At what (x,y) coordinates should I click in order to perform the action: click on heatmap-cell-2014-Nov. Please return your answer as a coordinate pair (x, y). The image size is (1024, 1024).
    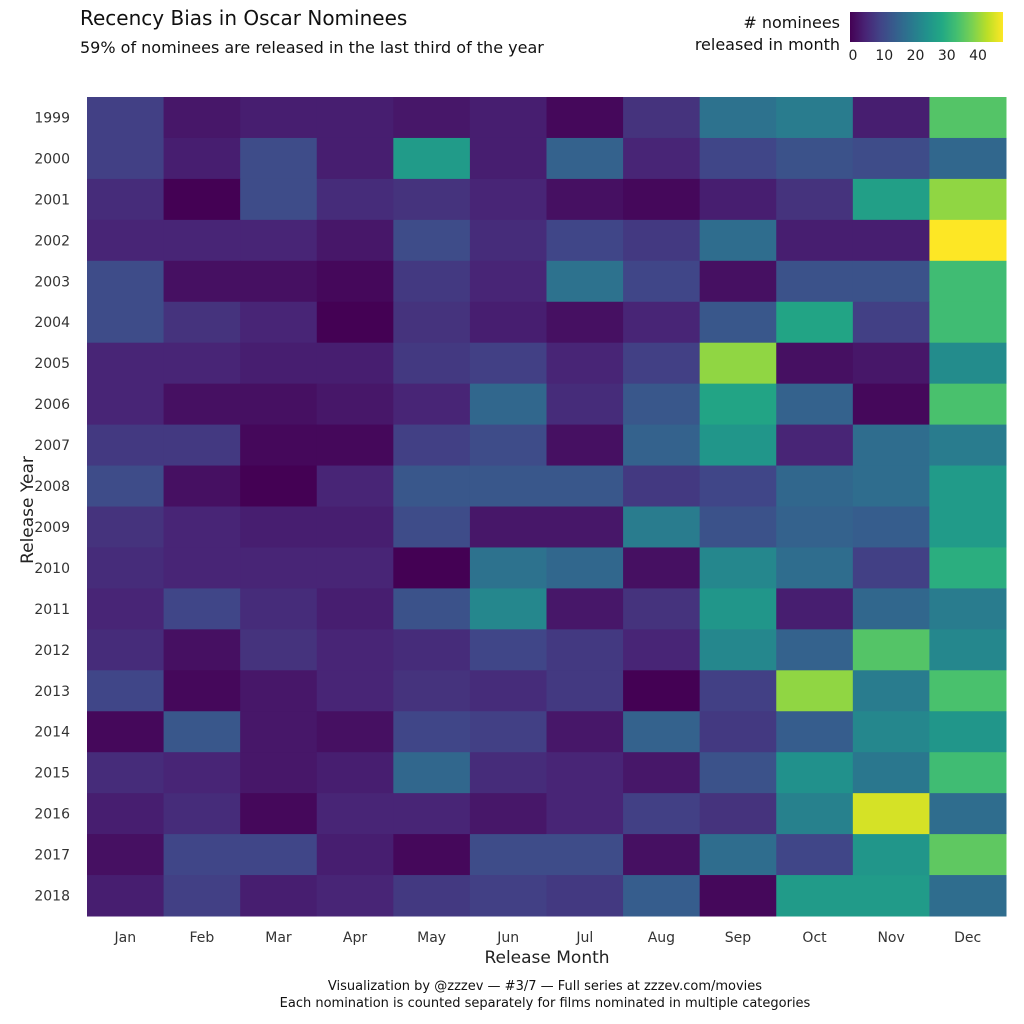
    Looking at the image, I should click on (891, 732).